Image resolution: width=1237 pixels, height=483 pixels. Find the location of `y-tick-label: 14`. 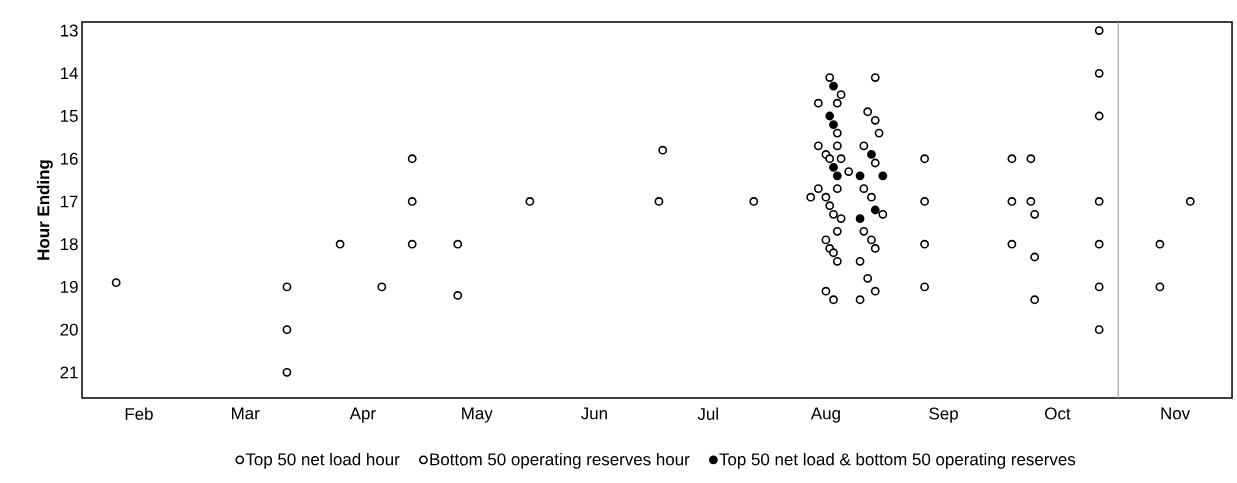

y-tick-label: 14 is located at coordinates (69, 73).